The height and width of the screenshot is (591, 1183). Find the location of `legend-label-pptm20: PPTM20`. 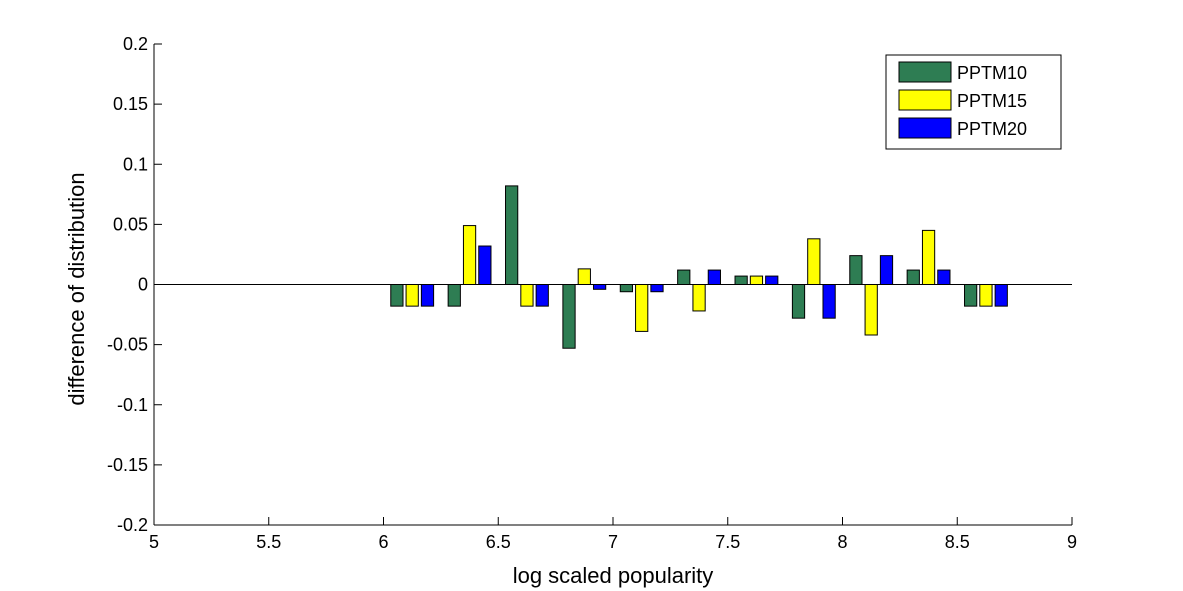

legend-label-pptm20: PPTM20 is located at coordinates (992, 129).